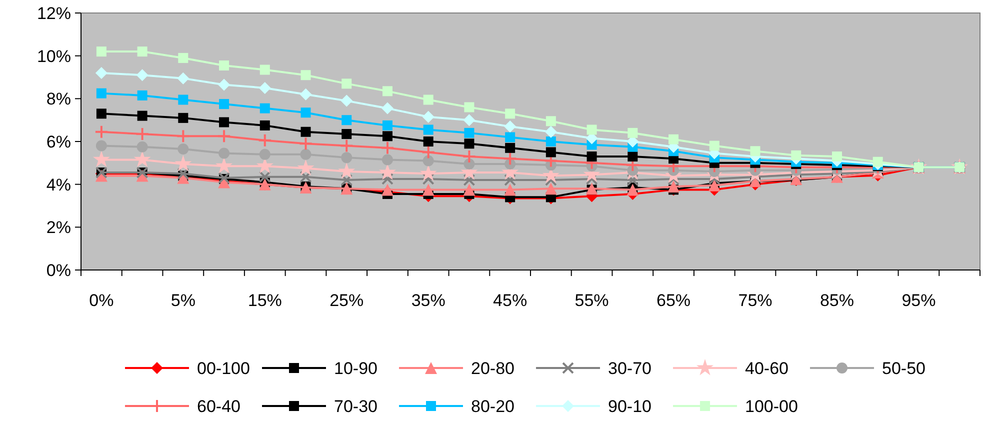 The height and width of the screenshot is (425, 990). Describe the element at coordinates (755, 300) in the screenshot. I see `x-tick-label: 75%` at that location.